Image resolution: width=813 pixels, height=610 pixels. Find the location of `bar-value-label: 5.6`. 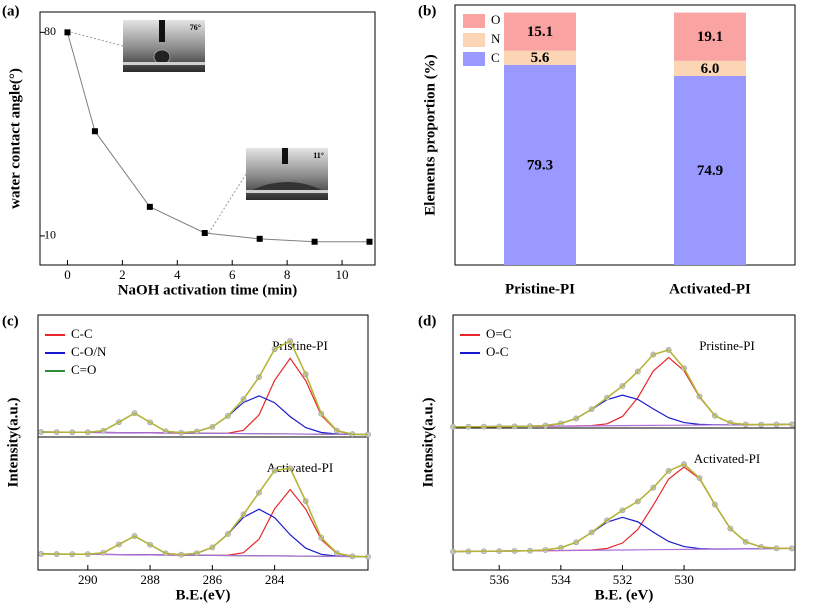

bar-value-label: 5.6 is located at coordinates (540, 58).